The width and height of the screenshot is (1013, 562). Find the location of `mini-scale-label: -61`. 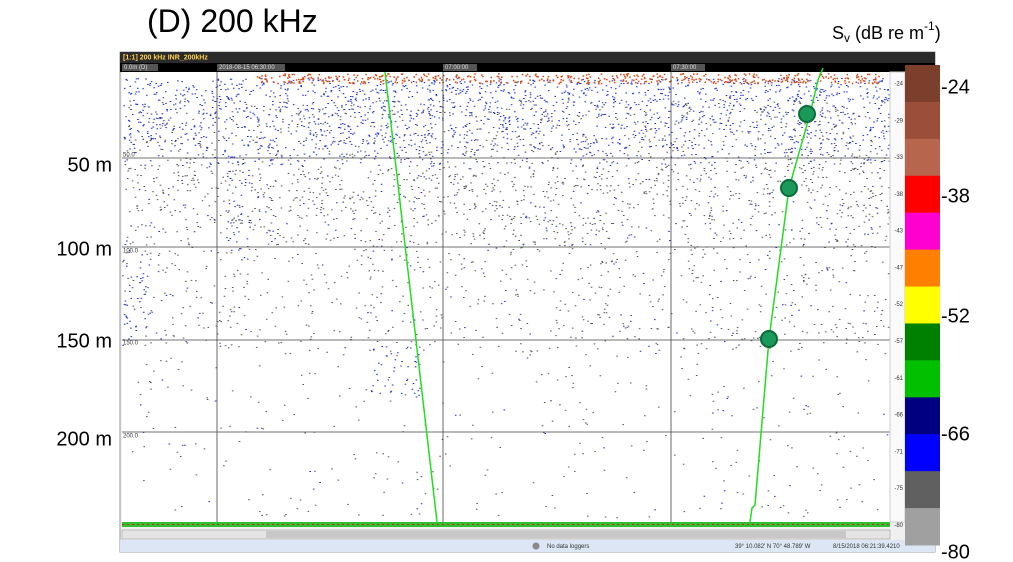

mini-scale-label: -61 is located at coordinates (898, 379).